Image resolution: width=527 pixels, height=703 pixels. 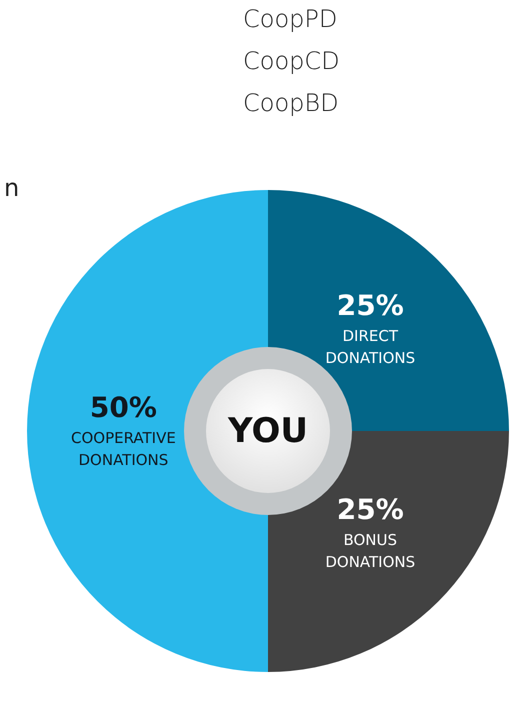 I want to click on text: CoopBD, so click(x=291, y=103).